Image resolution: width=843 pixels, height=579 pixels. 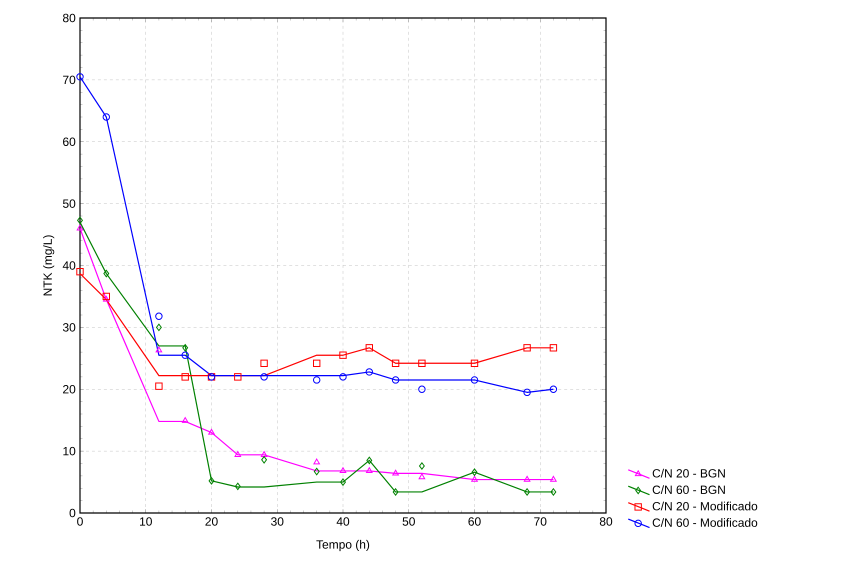 What do you see at coordinates (69, 327) in the screenshot?
I see `y-tick-label: 30` at bounding box center [69, 327].